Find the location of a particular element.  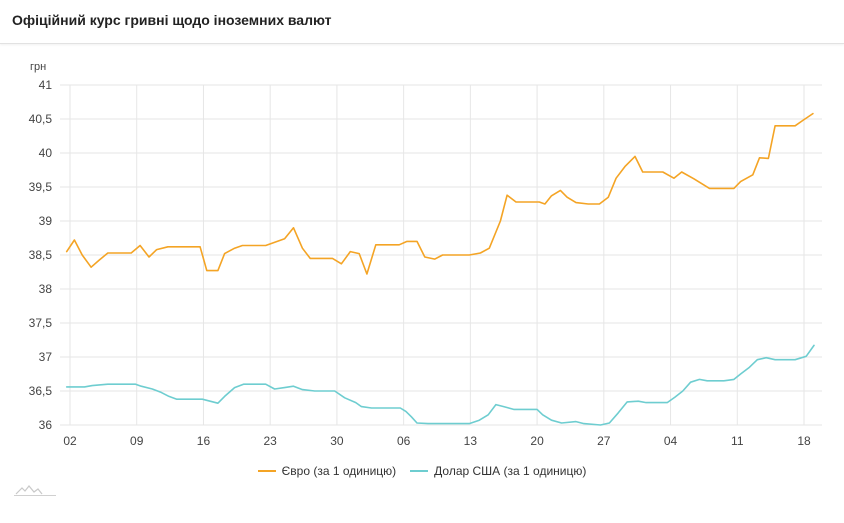

y-tick-label: 37 is located at coordinates (46, 357).